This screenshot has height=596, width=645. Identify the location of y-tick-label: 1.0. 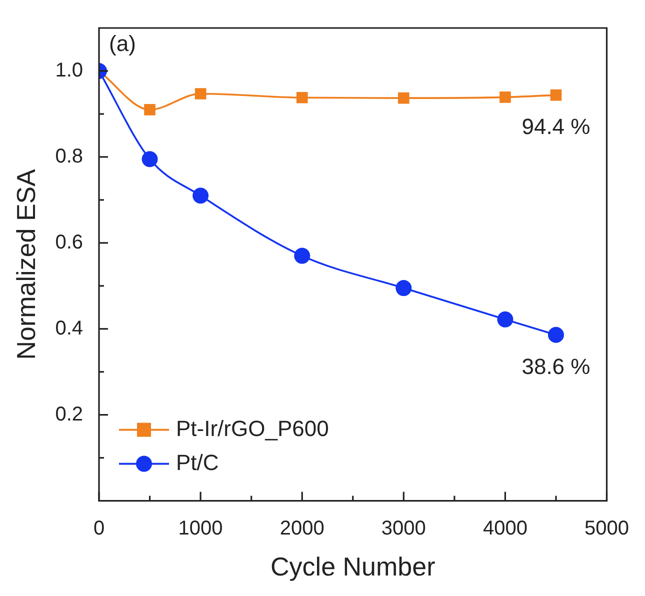
(69, 70).